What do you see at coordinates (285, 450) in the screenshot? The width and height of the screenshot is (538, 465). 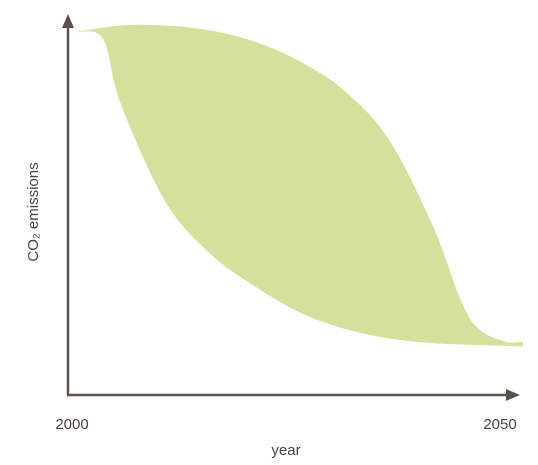 I see `x-axis-title: year` at bounding box center [285, 450].